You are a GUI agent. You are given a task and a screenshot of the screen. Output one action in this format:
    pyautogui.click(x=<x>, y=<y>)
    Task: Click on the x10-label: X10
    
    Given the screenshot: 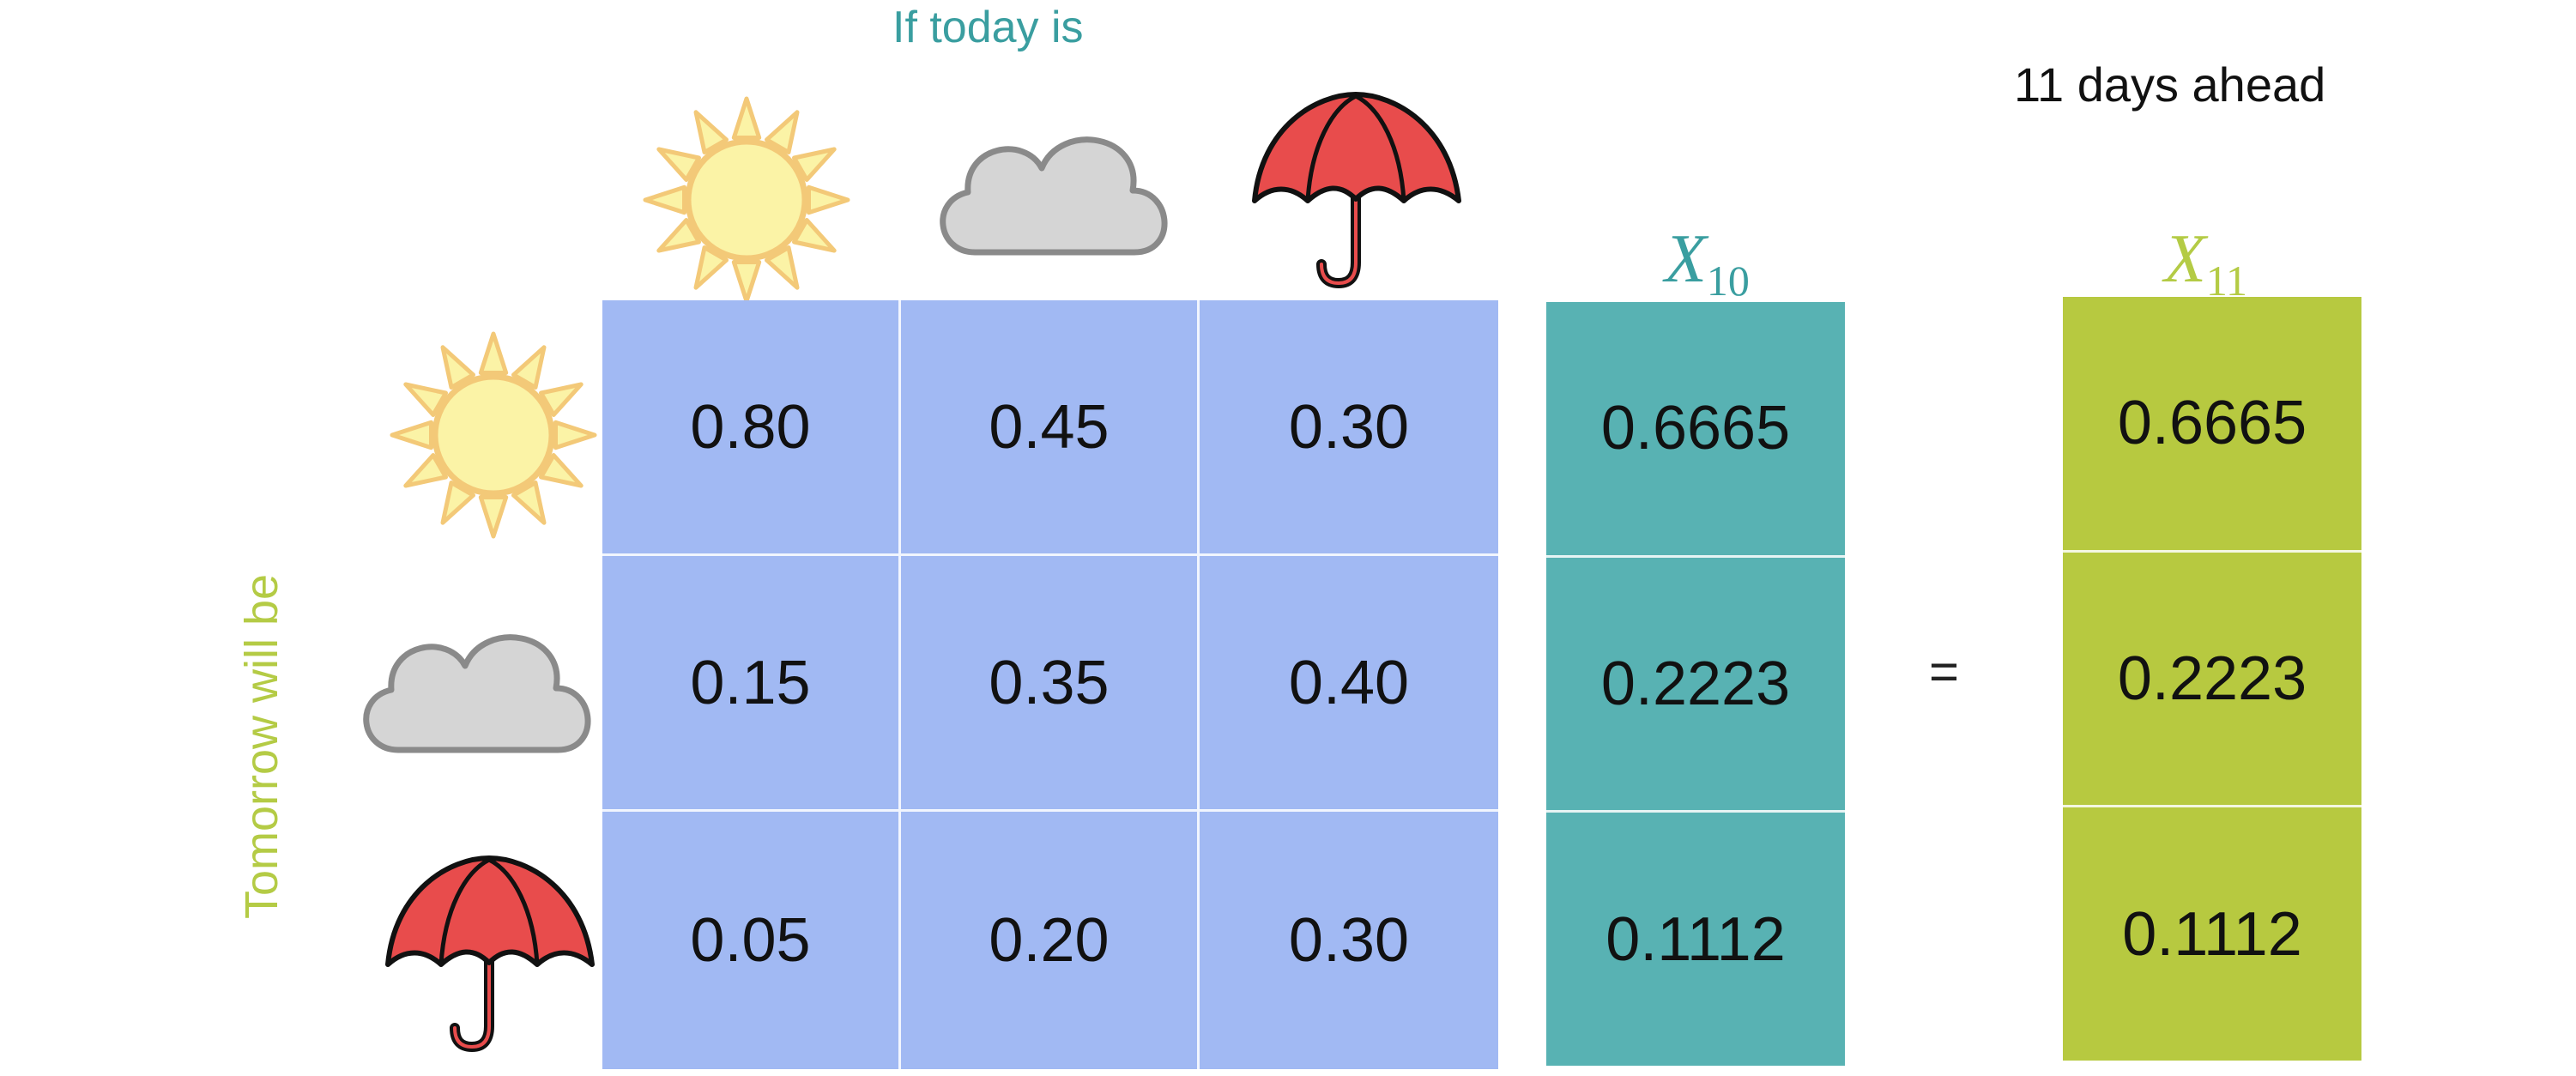 What is the action you would take?
    pyautogui.click(x=1707, y=263)
    